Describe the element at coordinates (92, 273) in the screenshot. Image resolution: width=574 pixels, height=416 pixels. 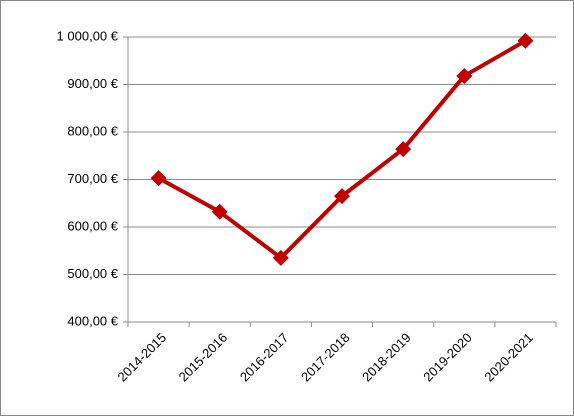
I see `y-tick-label: 500,00 €` at that location.